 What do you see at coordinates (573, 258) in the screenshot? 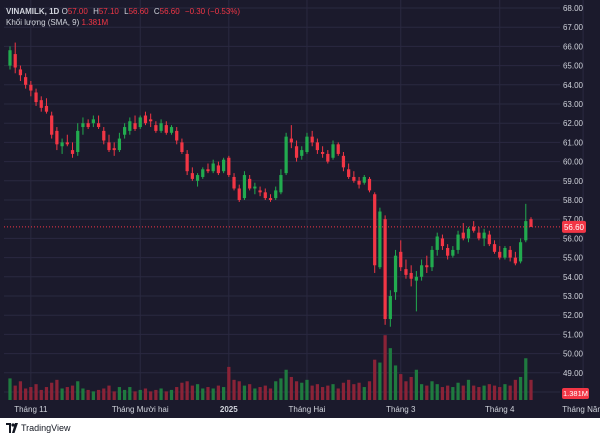
I see `price-tick-label: 55.00` at bounding box center [573, 258].